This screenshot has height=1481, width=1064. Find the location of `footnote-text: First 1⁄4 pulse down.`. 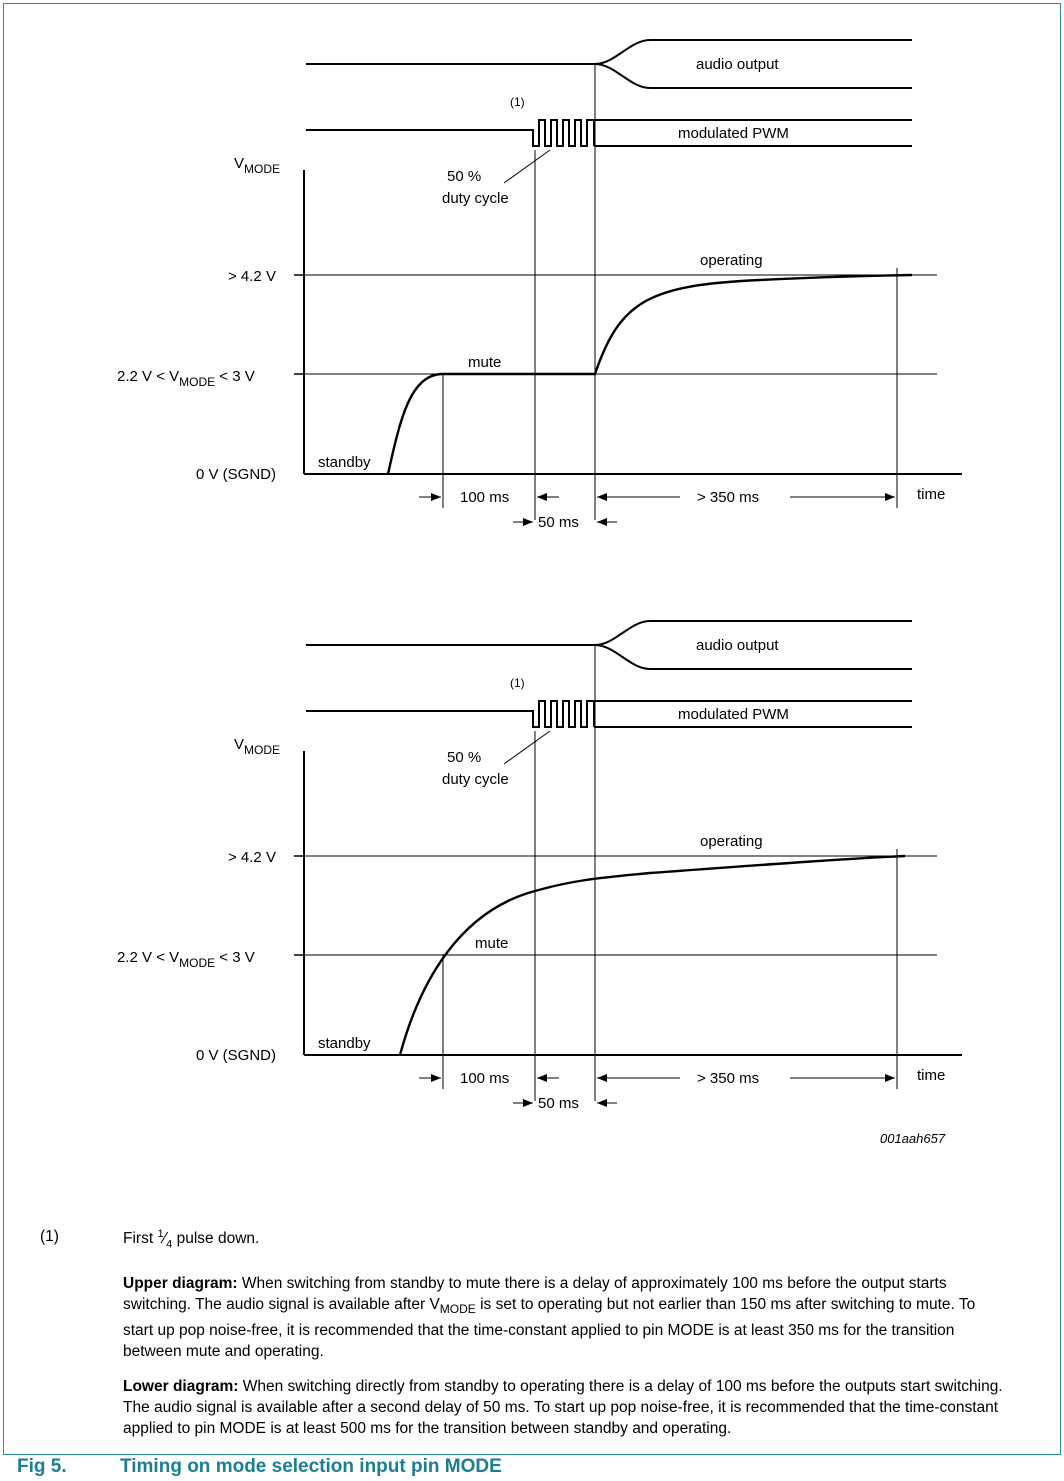

footnote-text: First 1⁄4 pulse down. is located at coordinates (191, 1239).